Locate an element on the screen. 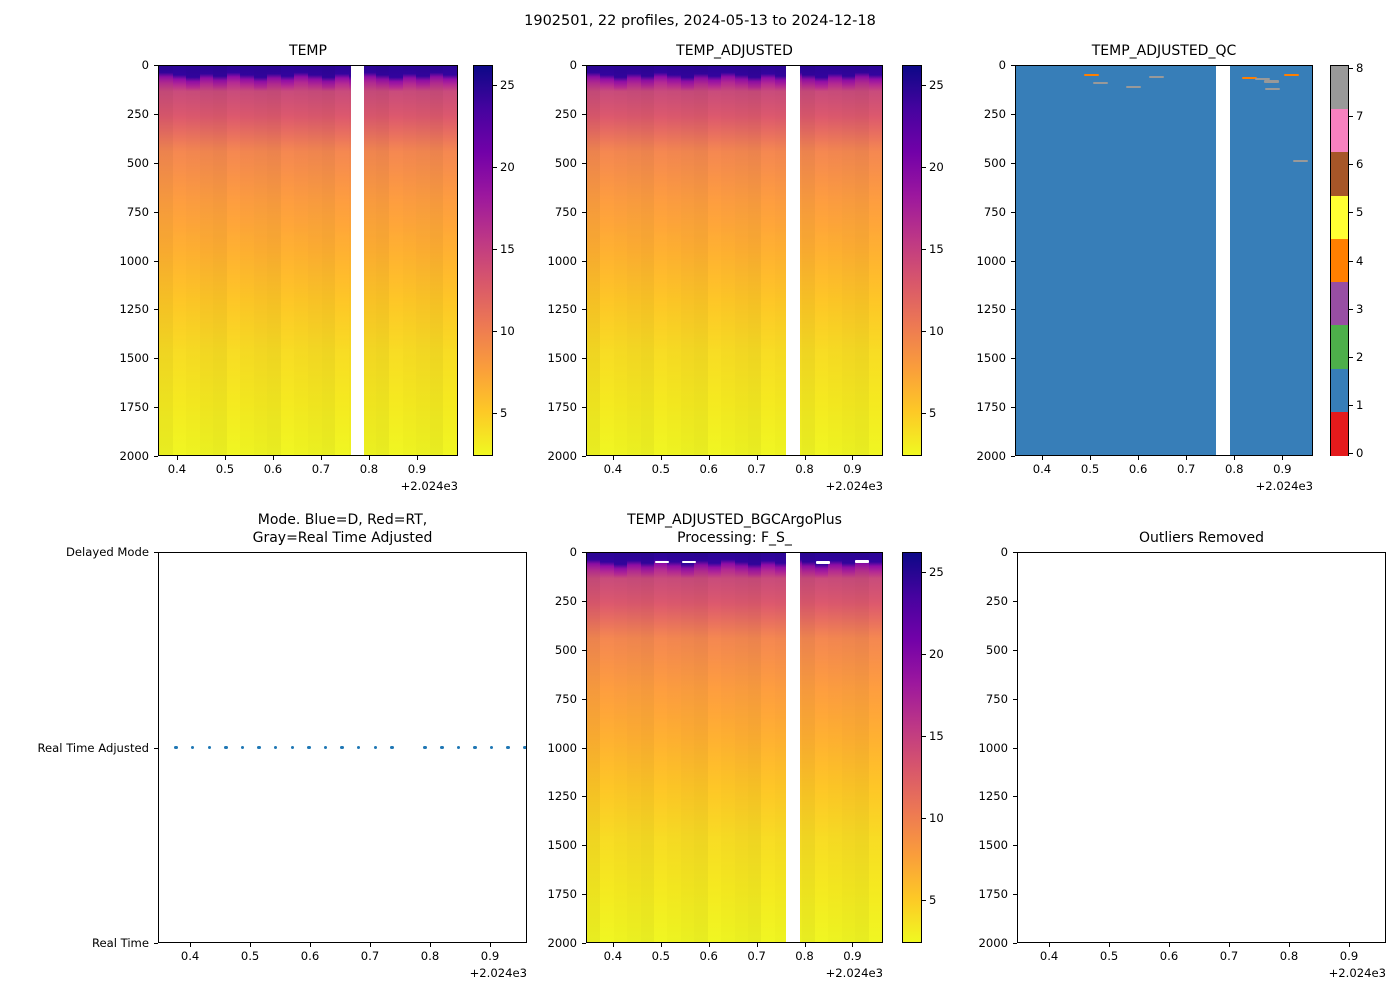 This screenshot has height=1000, width=1400. temp-xtick-label: 0.5 is located at coordinates (225, 469).